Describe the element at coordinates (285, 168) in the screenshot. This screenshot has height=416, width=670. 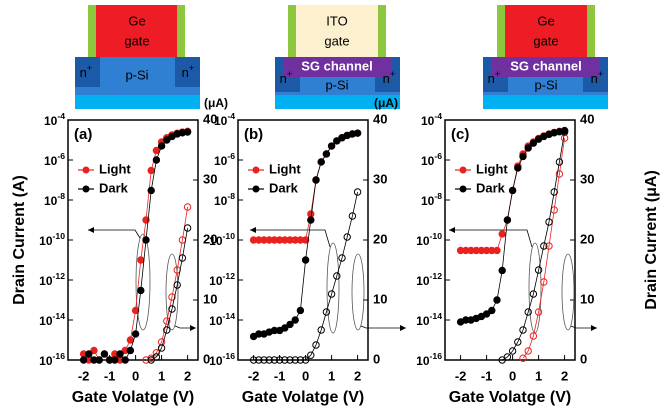
I see `legend-label: Light` at that location.